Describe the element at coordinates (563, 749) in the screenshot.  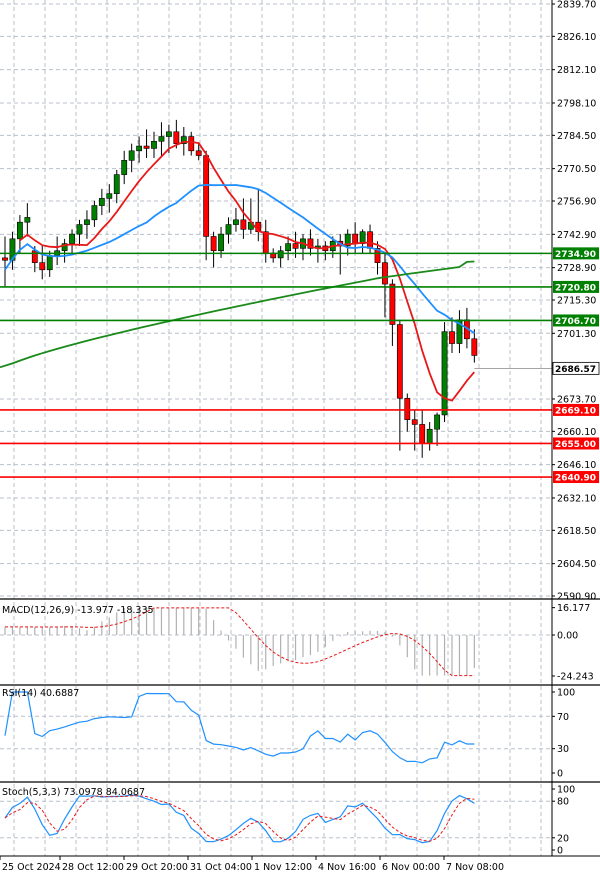
I see `rsi-tick-label: 30` at that location.